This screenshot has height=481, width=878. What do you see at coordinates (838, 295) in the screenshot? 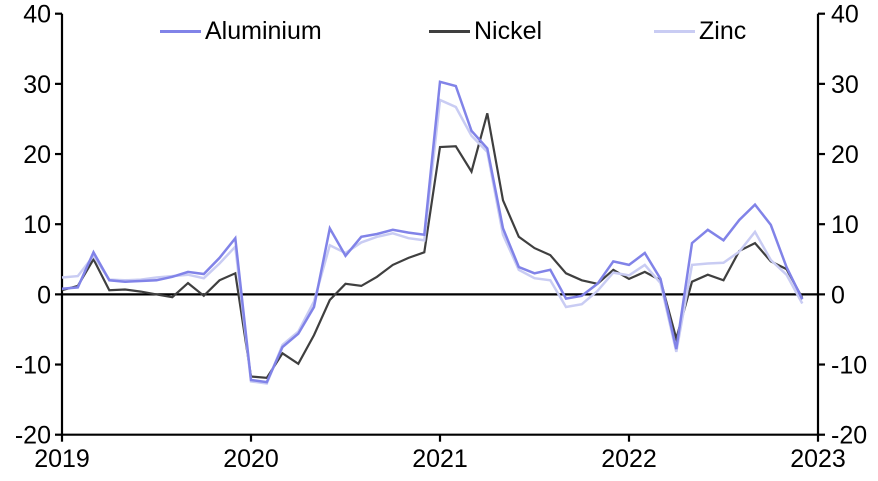
I see `y-axis-tick-label-right: 0` at bounding box center [838, 295].